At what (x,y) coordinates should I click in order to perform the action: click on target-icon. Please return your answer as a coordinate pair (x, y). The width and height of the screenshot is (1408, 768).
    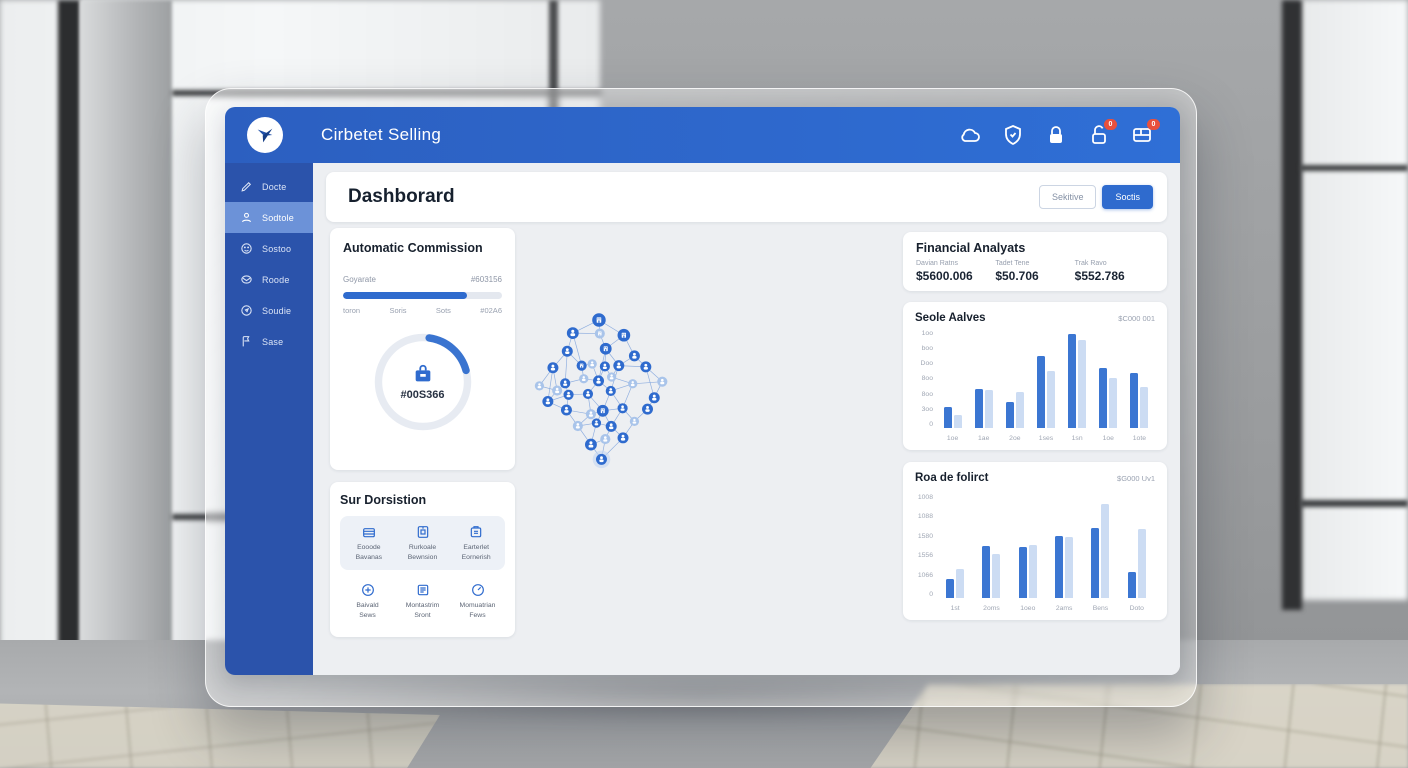
    Looking at the image, I should click on (368, 590).